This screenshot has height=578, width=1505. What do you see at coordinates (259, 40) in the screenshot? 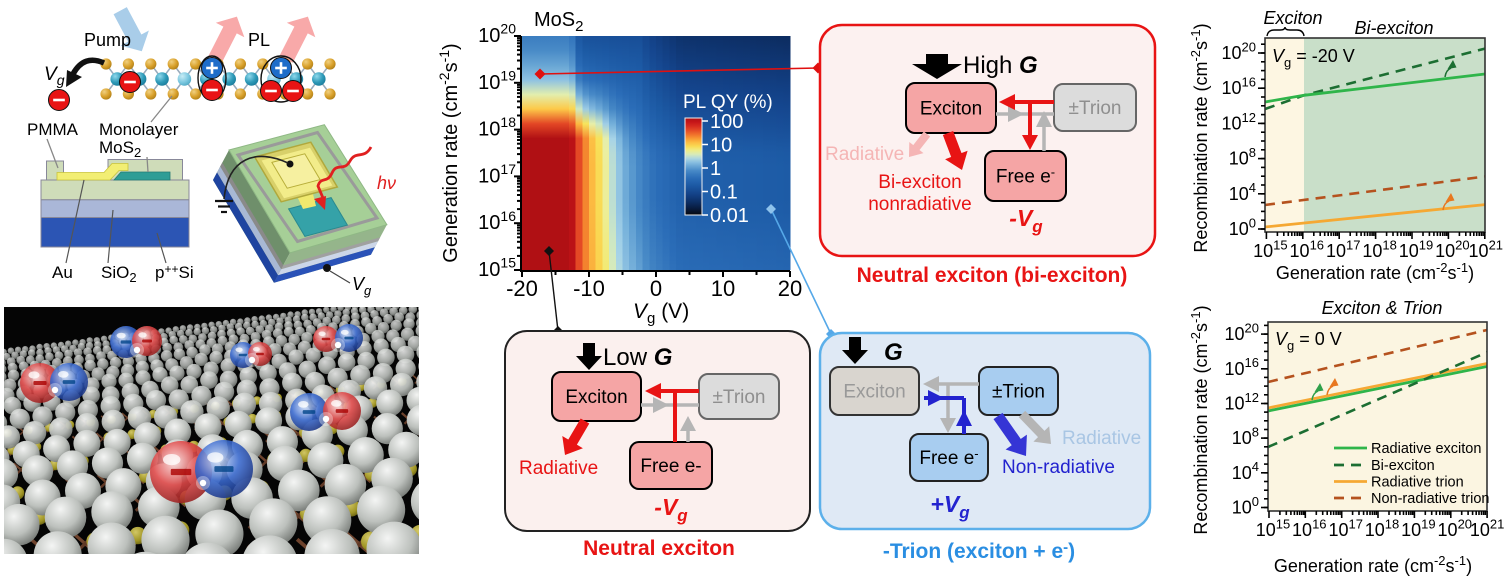
I see `svg-text: PL` at bounding box center [259, 40].